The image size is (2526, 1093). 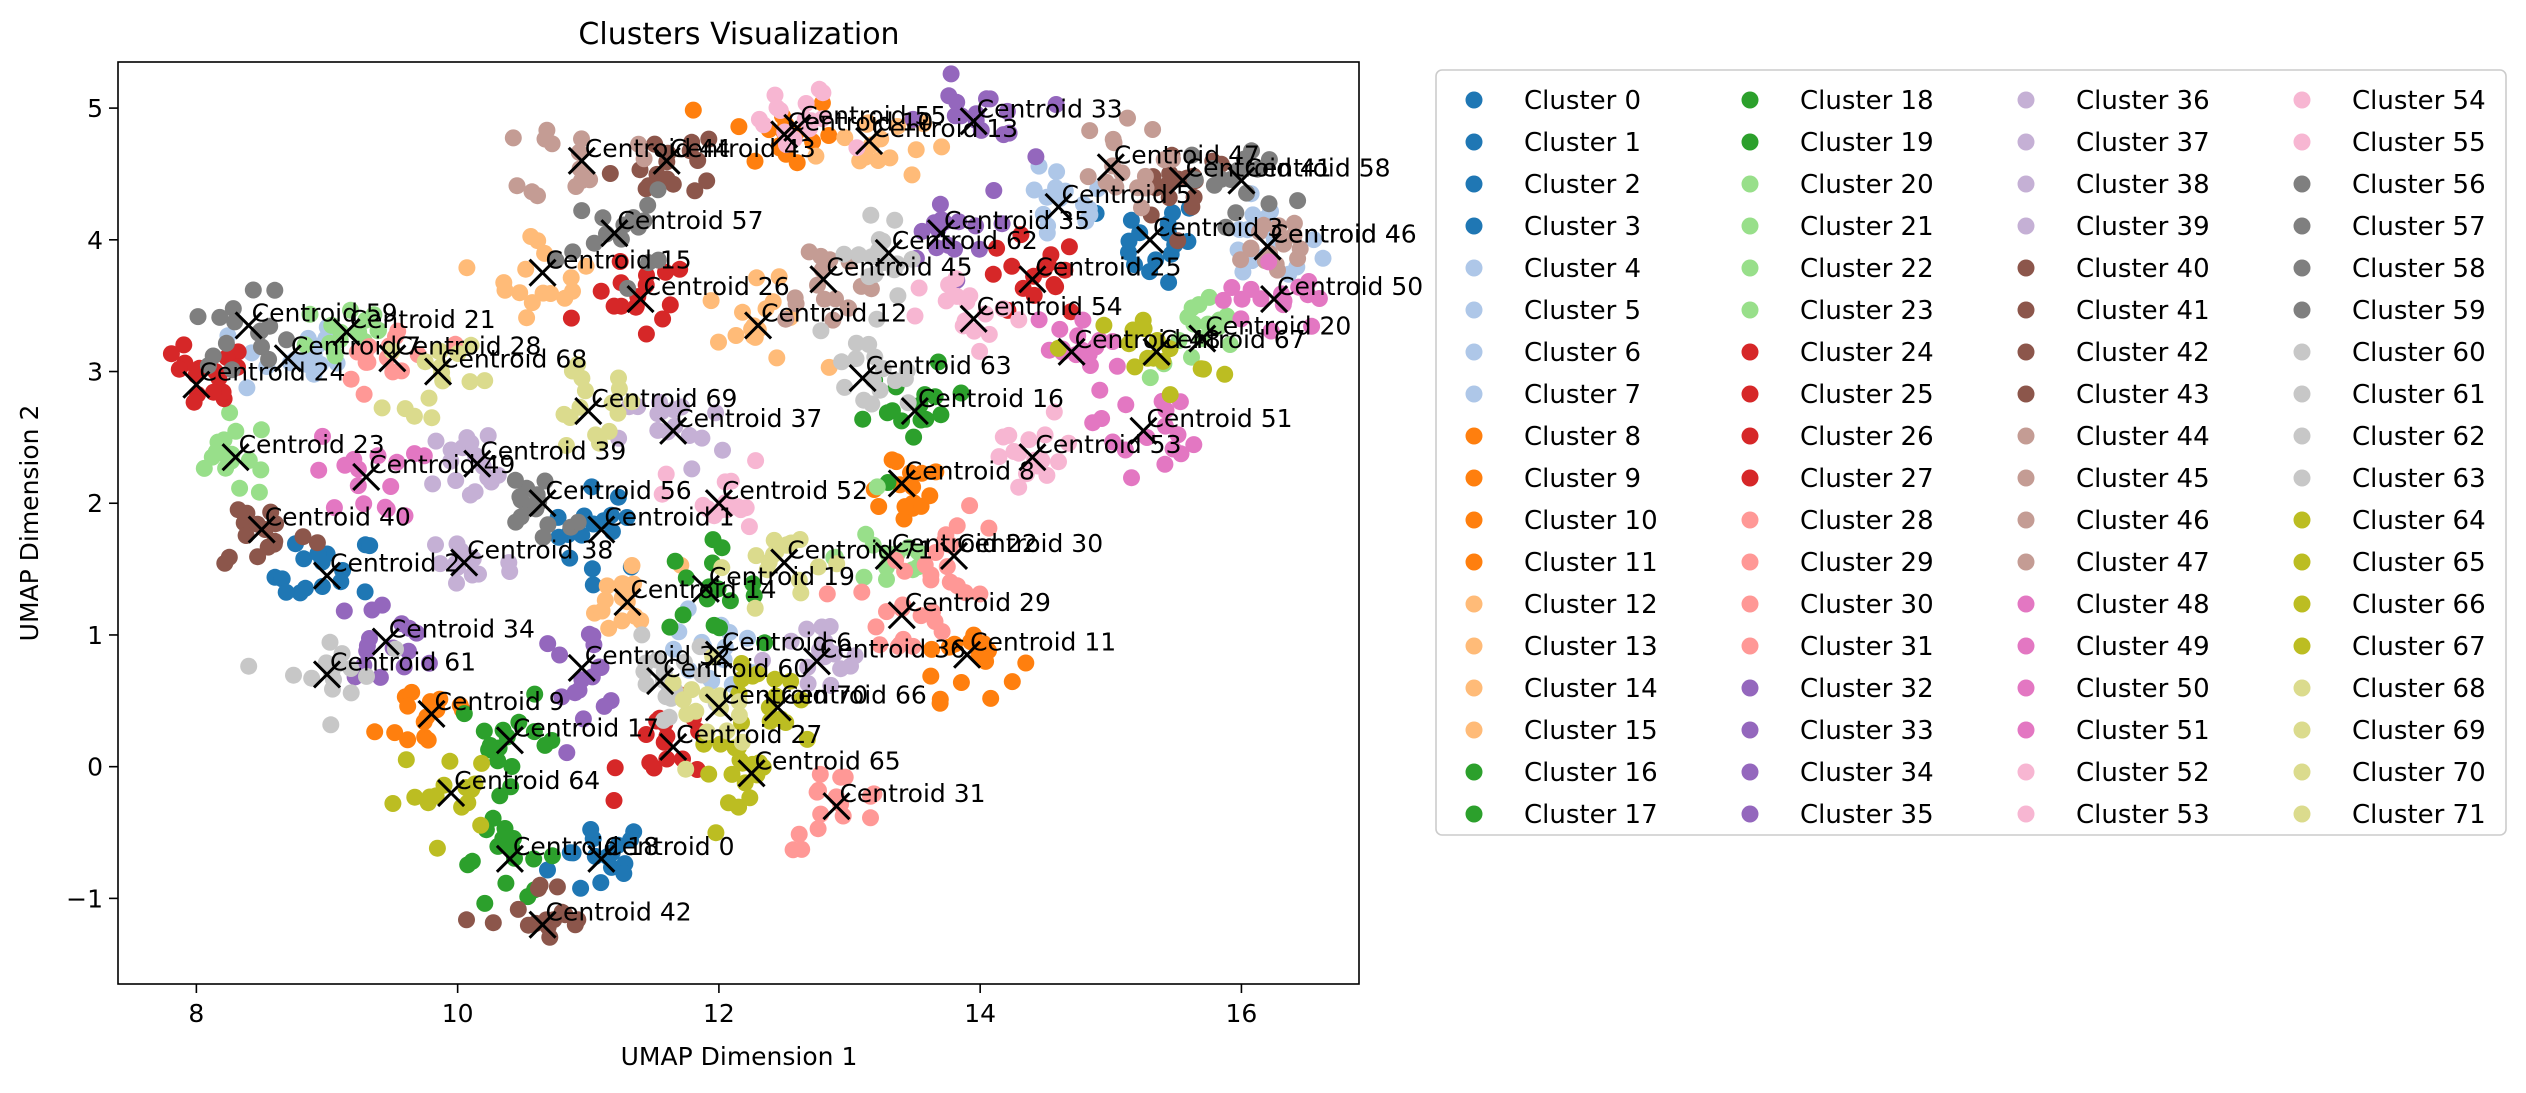 I want to click on legend-label: Cluster 66, so click(x=2419, y=605).